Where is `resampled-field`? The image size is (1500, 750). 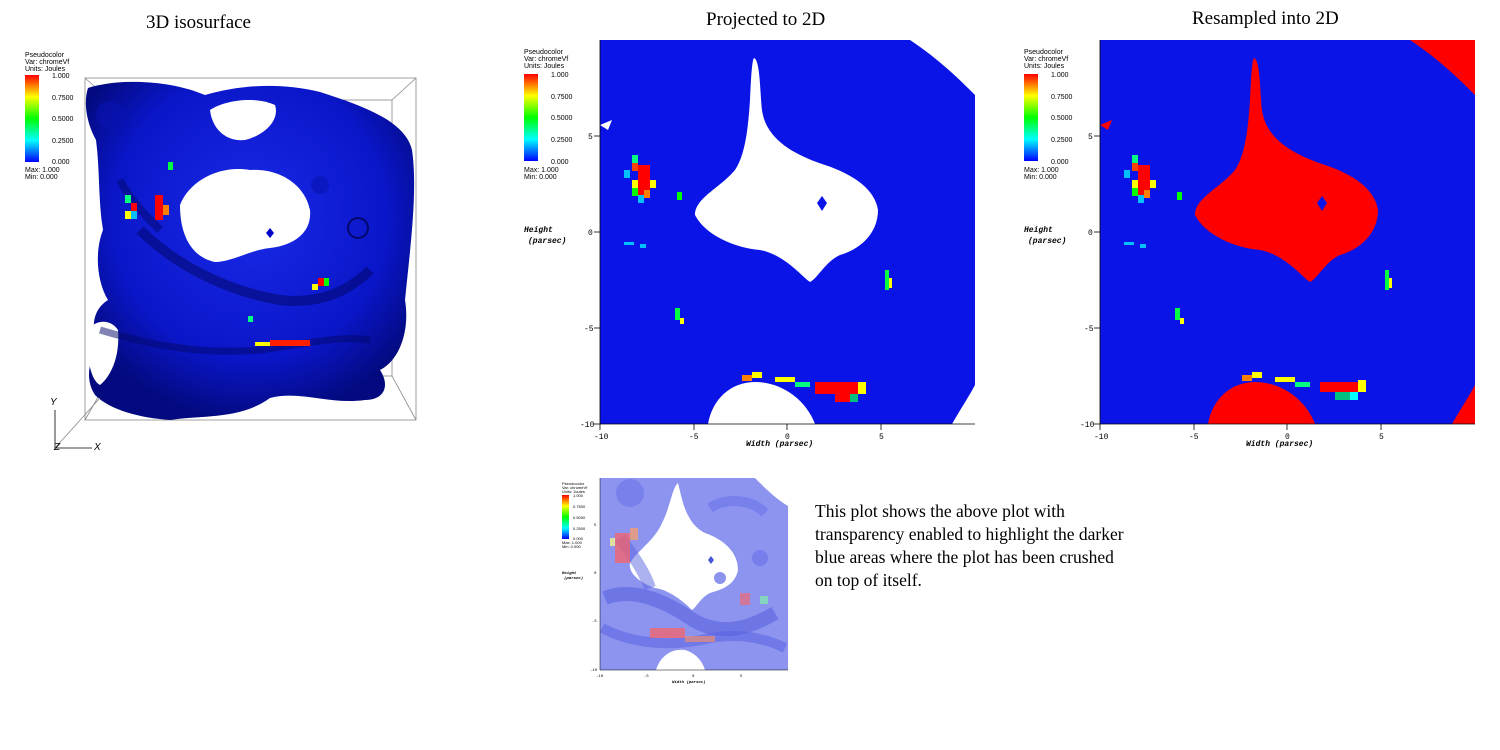
resampled-field is located at coordinates (1287, 232).